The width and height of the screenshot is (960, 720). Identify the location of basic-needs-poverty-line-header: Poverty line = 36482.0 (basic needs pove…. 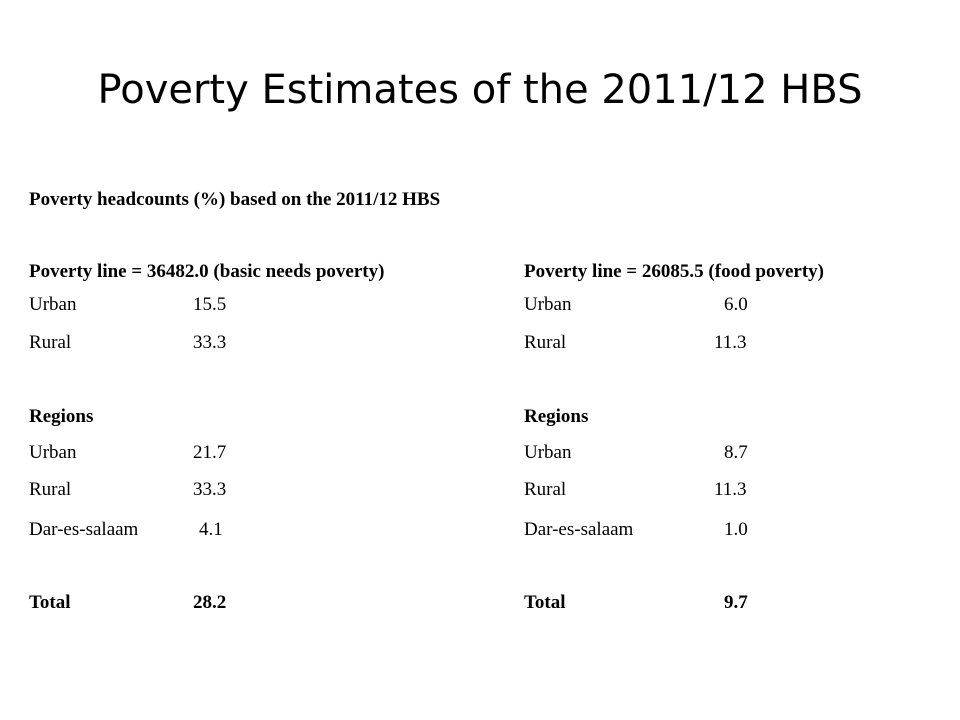
(206, 272).